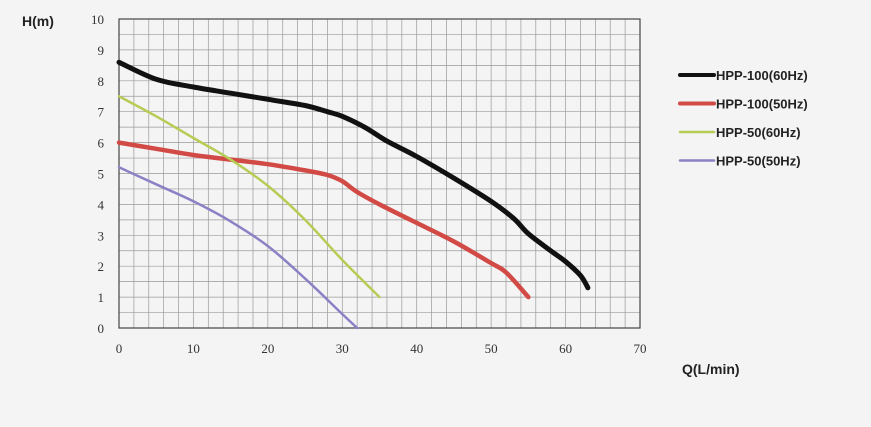  What do you see at coordinates (238, 248) in the screenshot?
I see `series-line-hpp-50-50hz` at bounding box center [238, 248].